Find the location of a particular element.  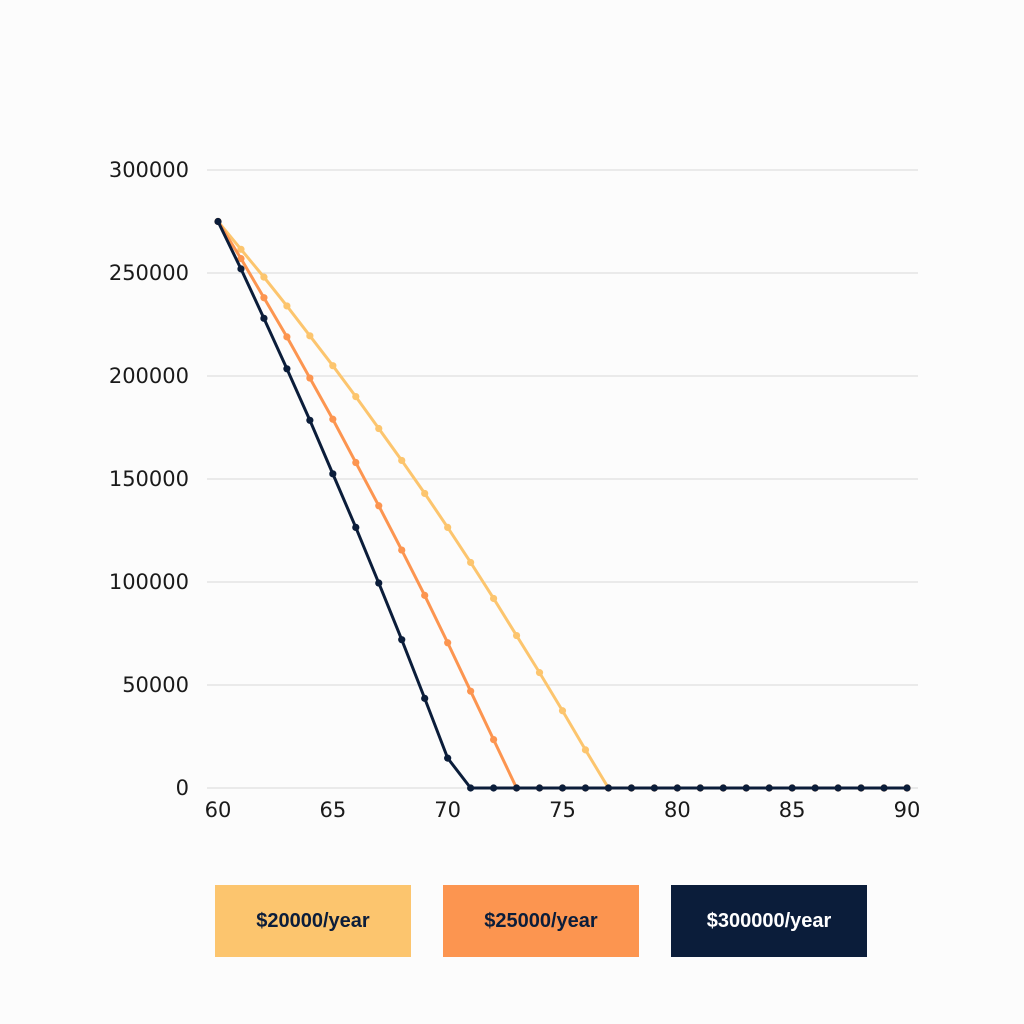

x-tick-label: 90 is located at coordinates (907, 810).